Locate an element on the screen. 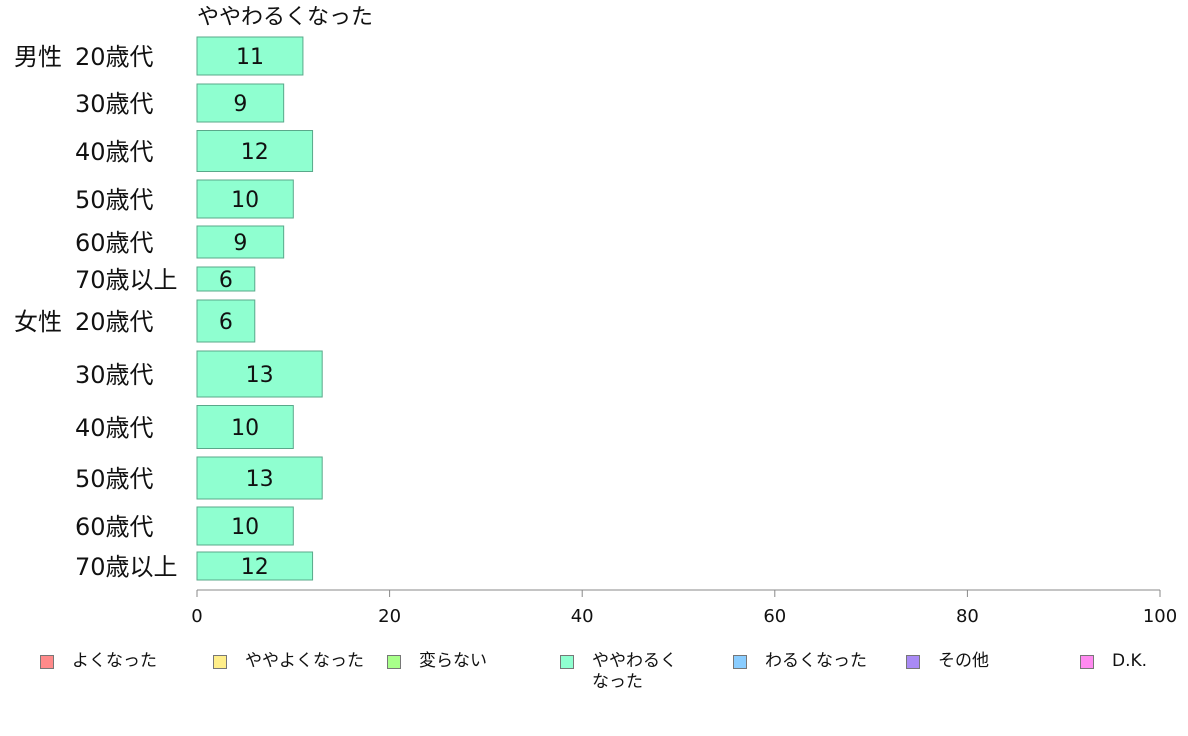 This screenshot has height=736, width=1188. group-label: 男性 is located at coordinates (38, 57).